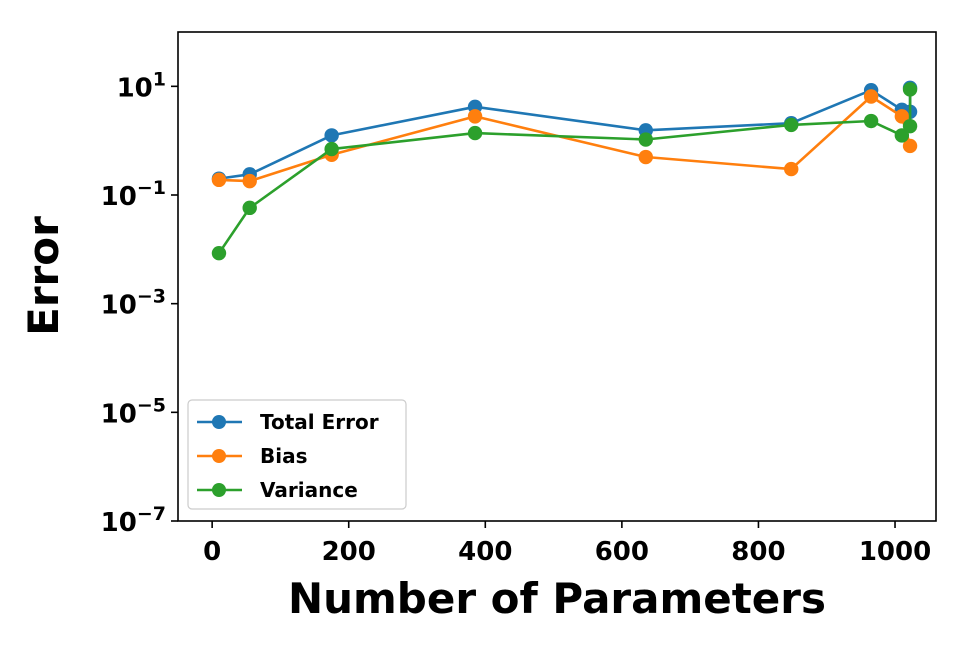 The image size is (969, 646). Describe the element at coordinates (133, 303) in the screenshot. I see `y-tick-label: 10⁻³` at that location.